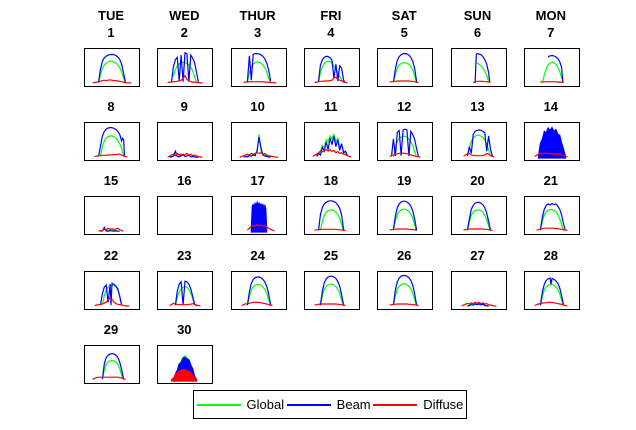 This screenshot has width=636, height=430. Describe the element at coordinates (184, 329) in the screenshot. I see `day-label-30: 30` at that location.